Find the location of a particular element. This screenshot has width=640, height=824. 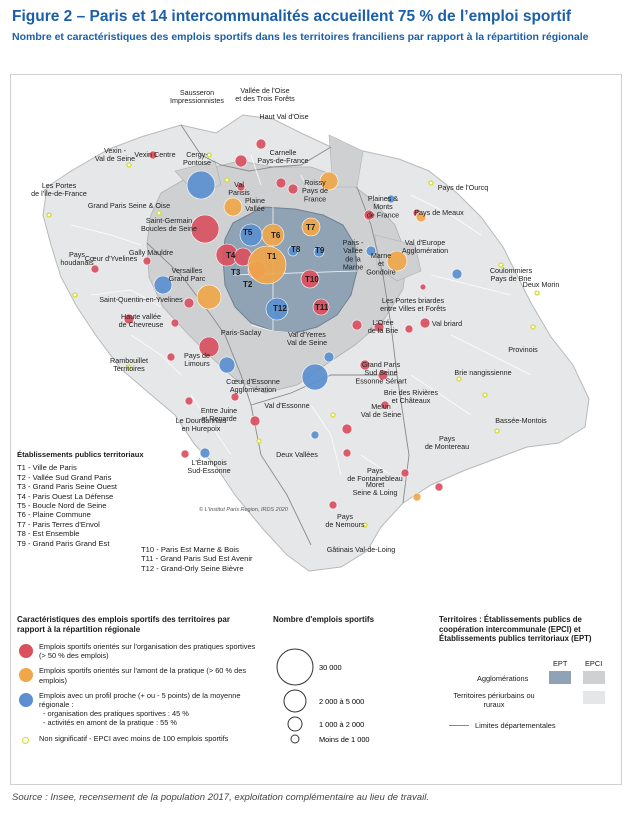

ept-item: T9 - Grand Paris Grand Est is located at coordinates (63, 543).